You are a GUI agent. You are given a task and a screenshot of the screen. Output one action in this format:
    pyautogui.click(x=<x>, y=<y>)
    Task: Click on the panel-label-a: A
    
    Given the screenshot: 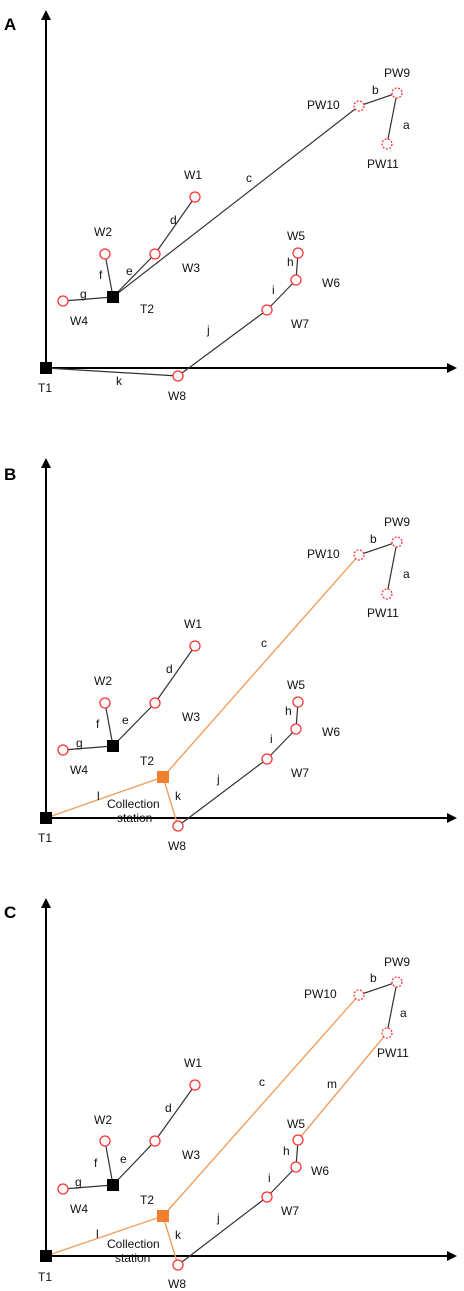 What is the action you would take?
    pyautogui.click(x=10, y=24)
    